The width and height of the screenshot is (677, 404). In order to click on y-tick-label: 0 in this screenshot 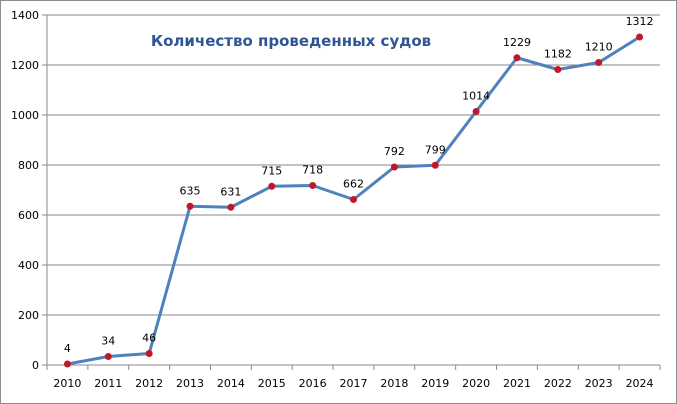, I will do `click(35, 365)`.